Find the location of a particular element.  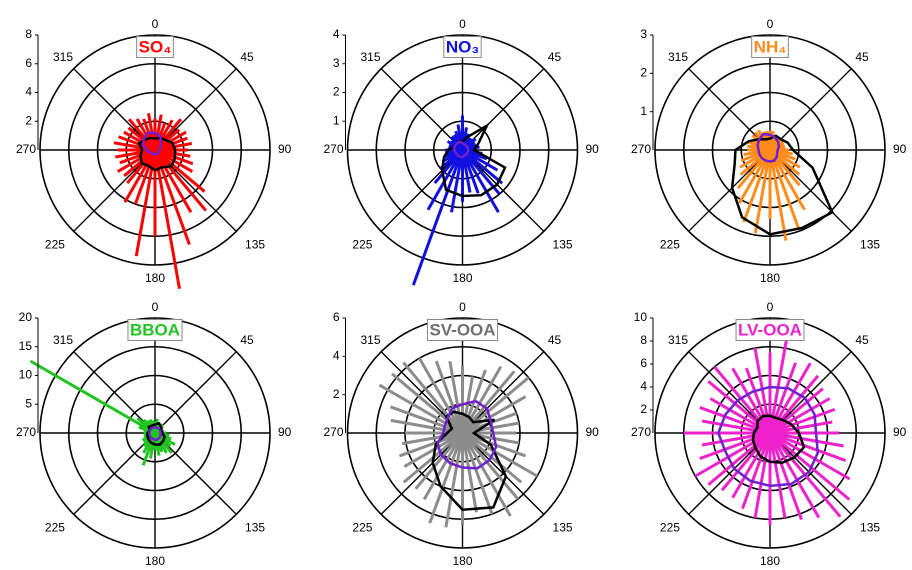

panel-title: SV-OOA is located at coordinates (462, 329).